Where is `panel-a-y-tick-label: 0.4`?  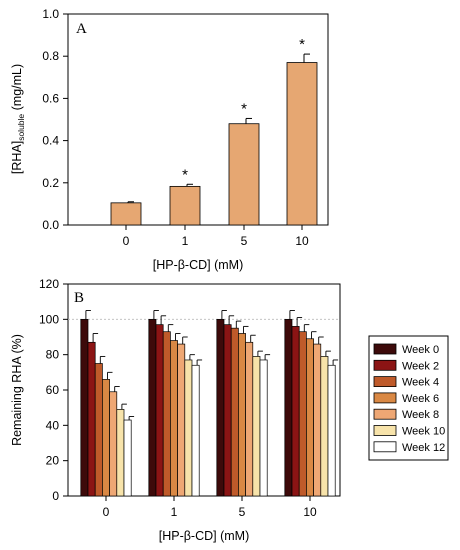
panel-a-y-tick-label: 0.4 is located at coordinates (50, 141).